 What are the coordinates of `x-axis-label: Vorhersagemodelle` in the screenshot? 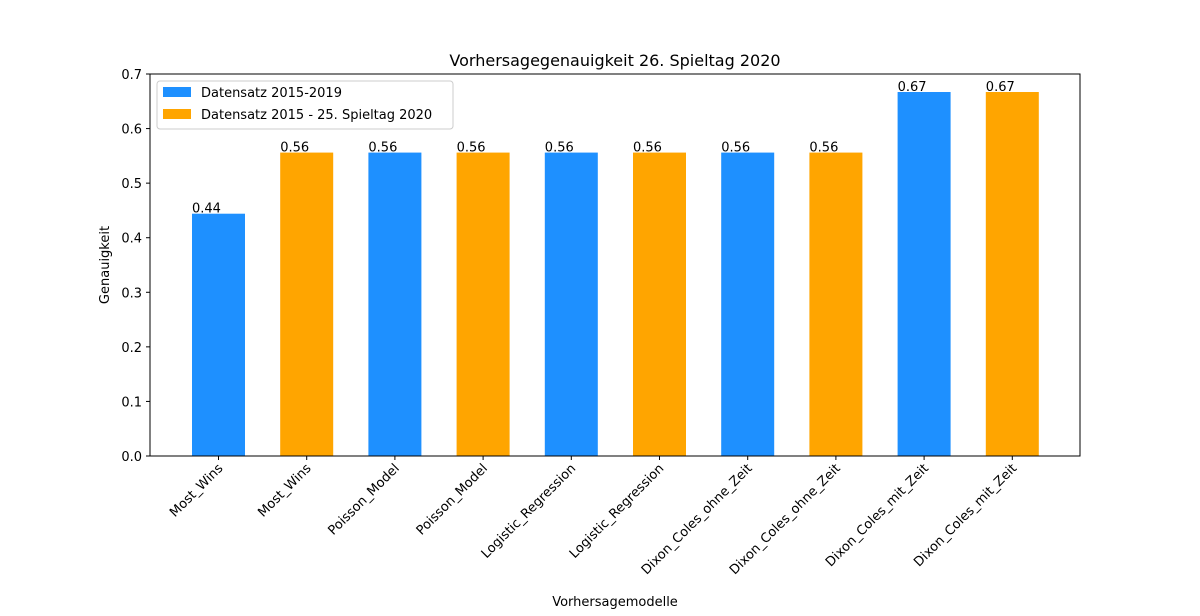 It's located at (615, 602).